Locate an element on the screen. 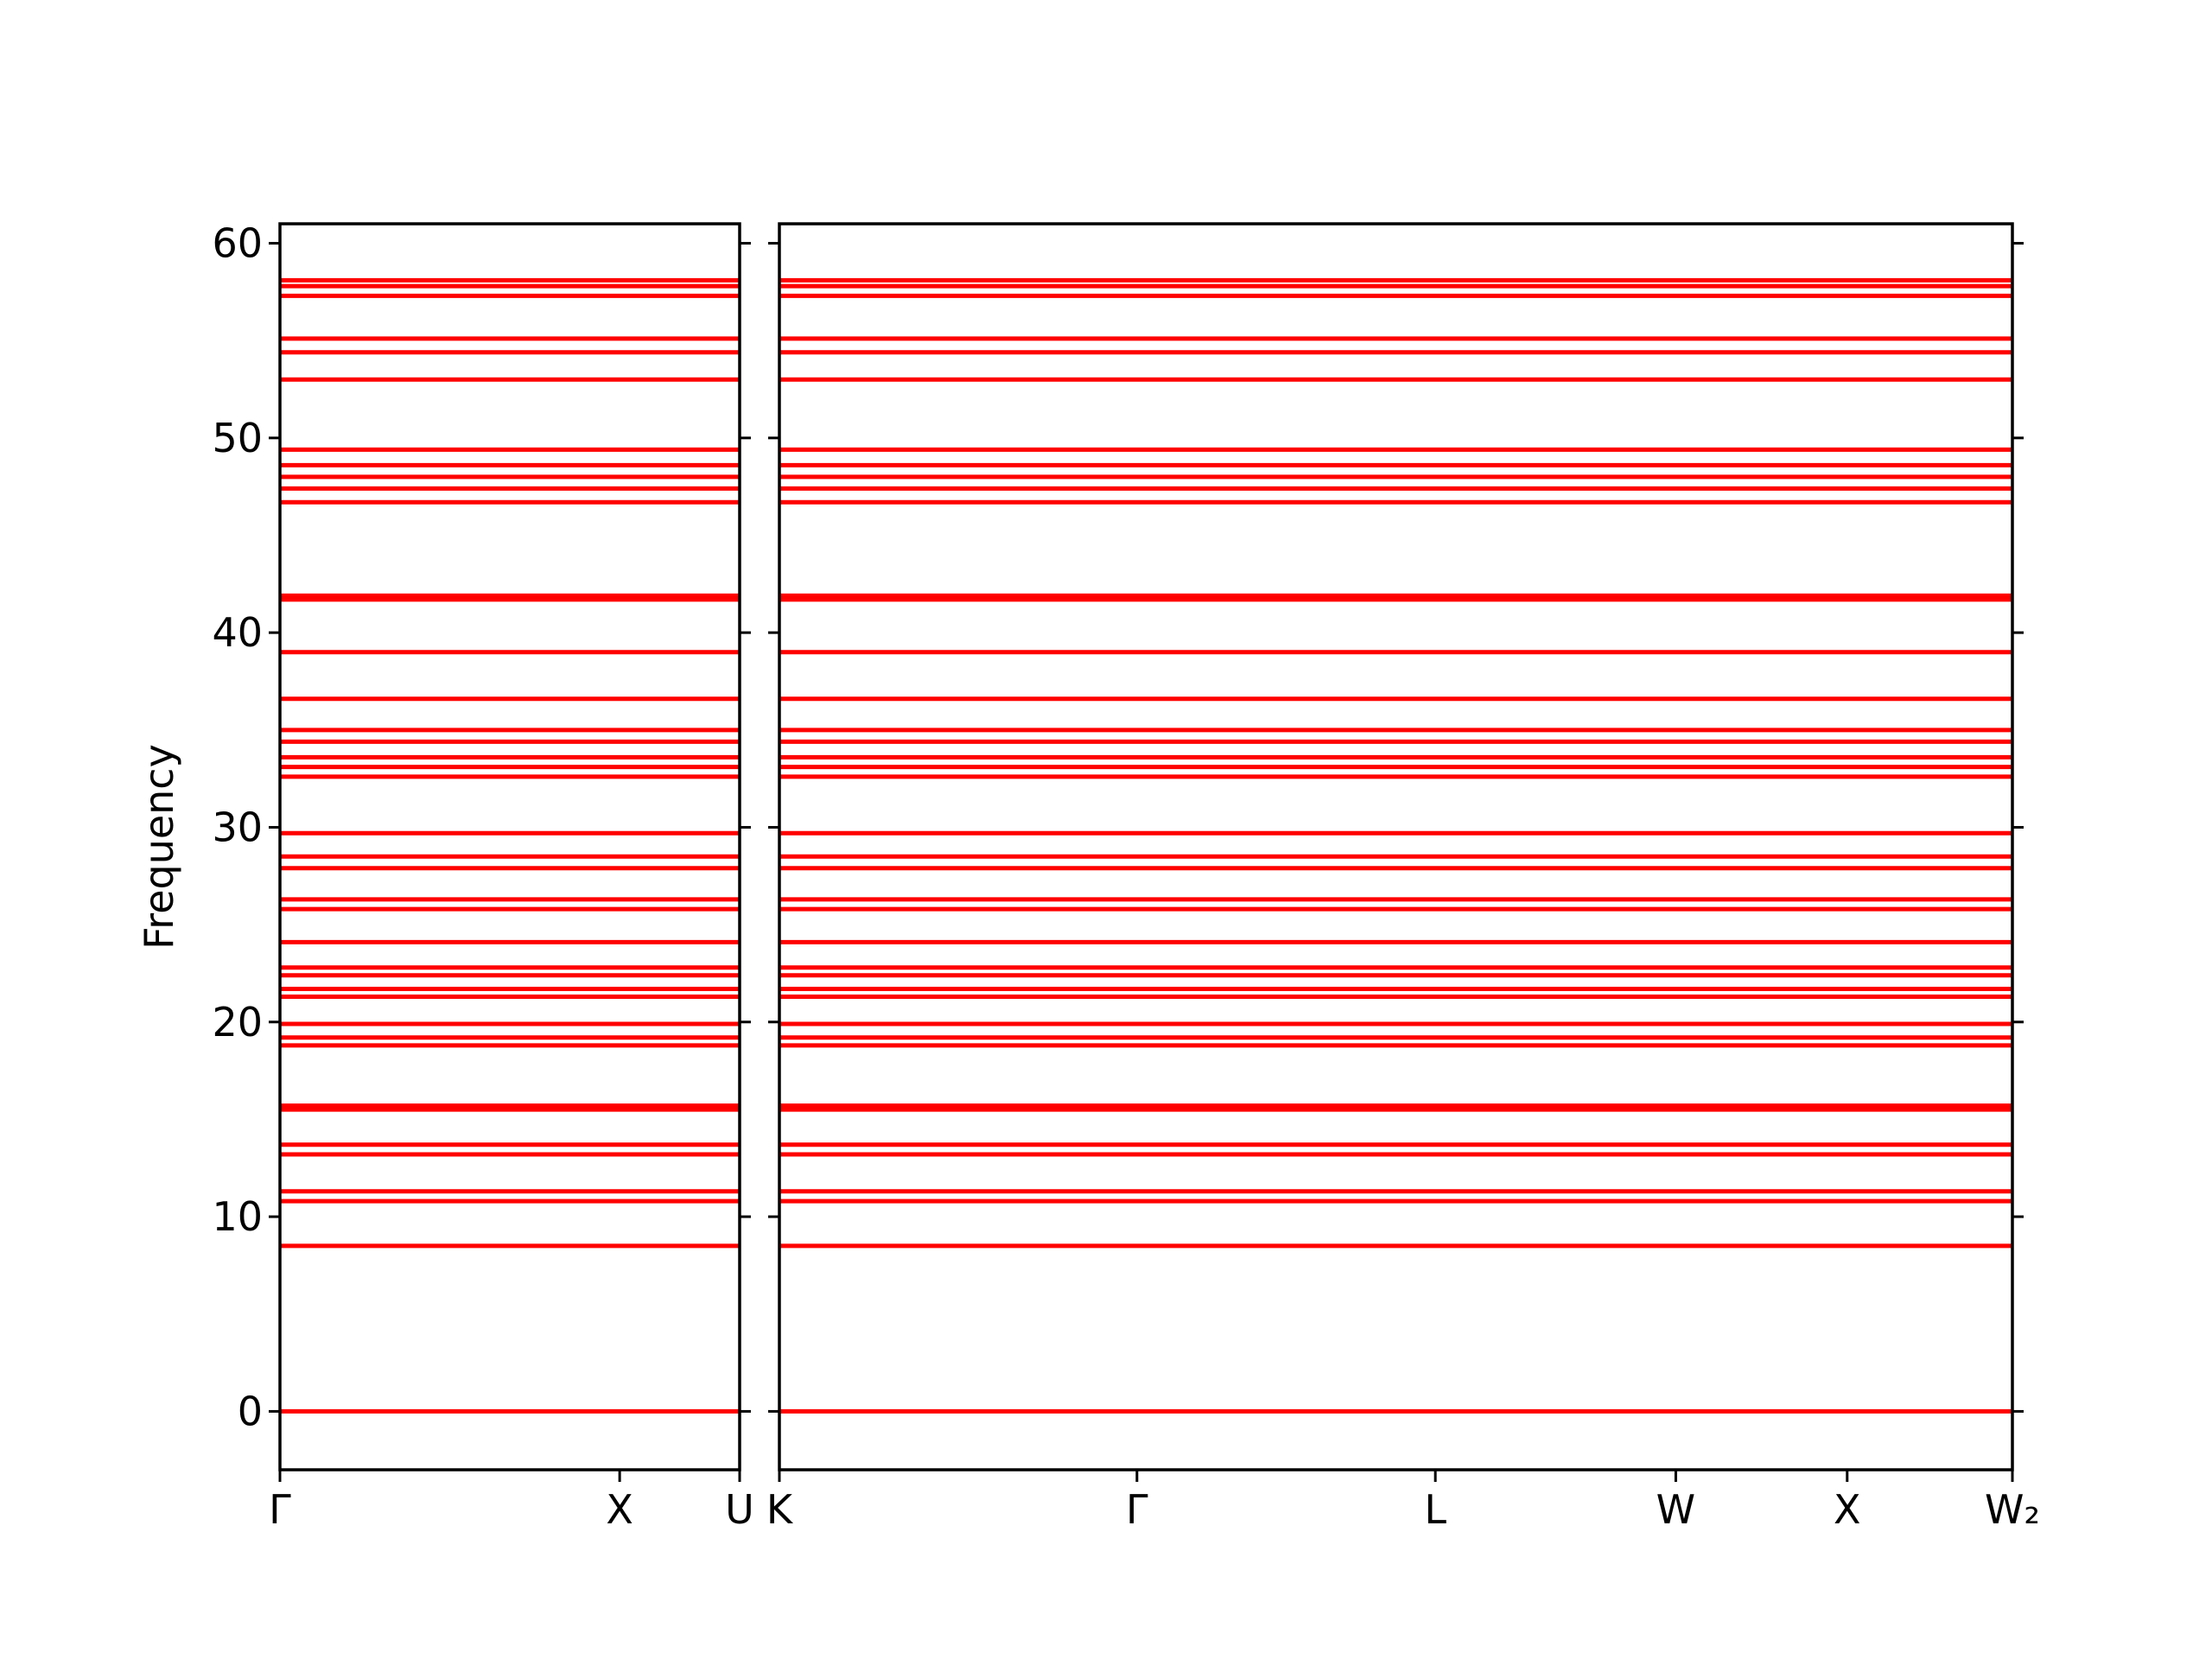  y-tick-label: 20 is located at coordinates (237, 1022).